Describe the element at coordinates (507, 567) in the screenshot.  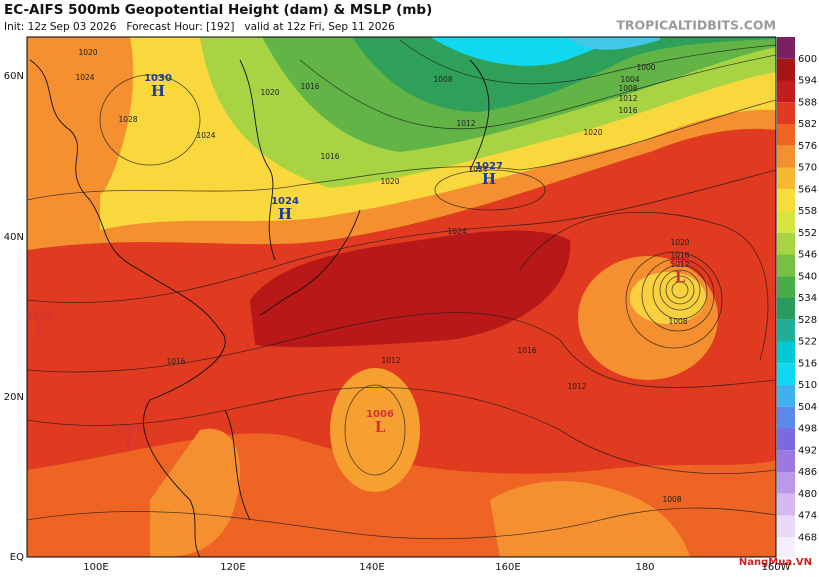
I see `lon-label: 160E` at that location.